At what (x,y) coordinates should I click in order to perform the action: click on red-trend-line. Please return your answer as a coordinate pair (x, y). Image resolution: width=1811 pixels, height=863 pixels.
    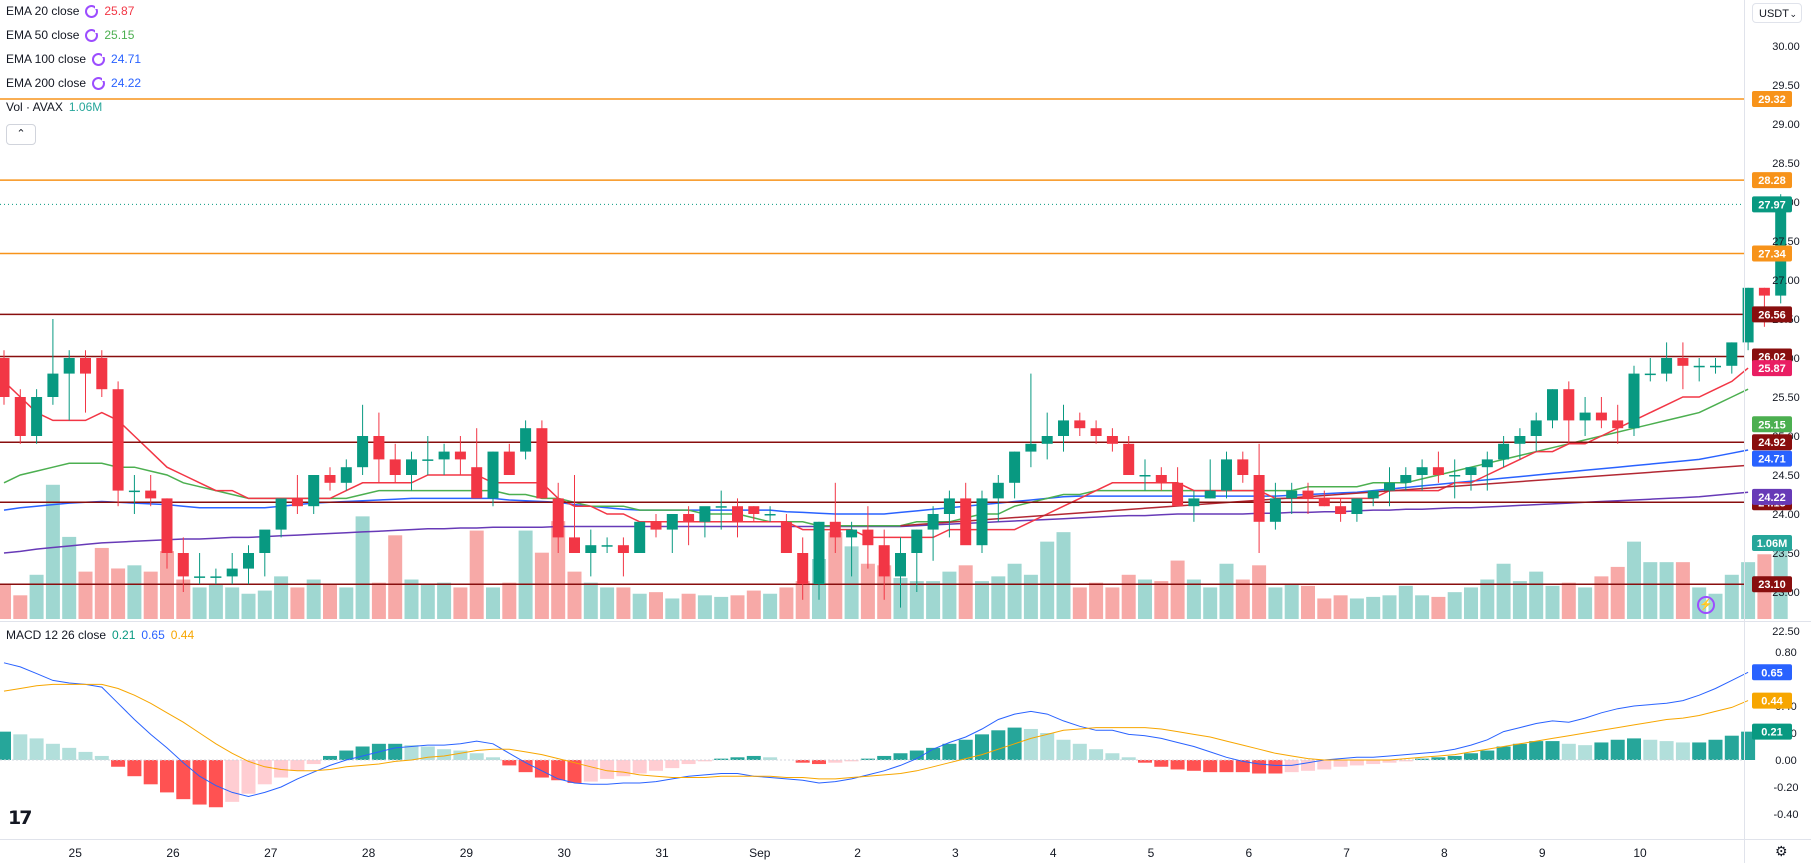
    Looking at the image, I should click on (1322, 495).